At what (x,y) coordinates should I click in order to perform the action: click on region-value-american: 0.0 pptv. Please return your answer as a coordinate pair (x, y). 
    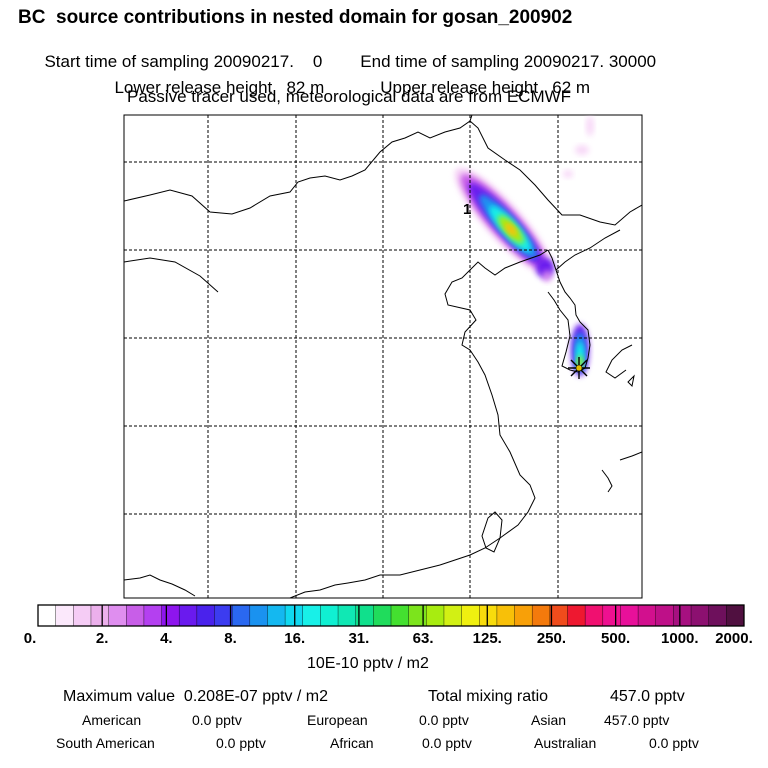
    Looking at the image, I should click on (217, 720).